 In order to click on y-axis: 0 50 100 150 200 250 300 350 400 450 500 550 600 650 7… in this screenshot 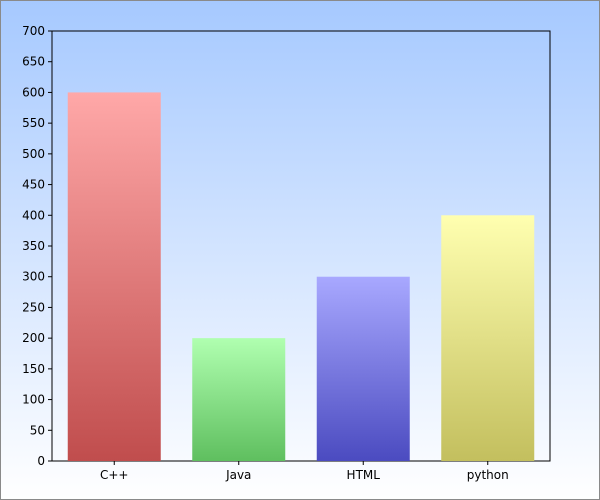, I will do `click(37, 246)`.